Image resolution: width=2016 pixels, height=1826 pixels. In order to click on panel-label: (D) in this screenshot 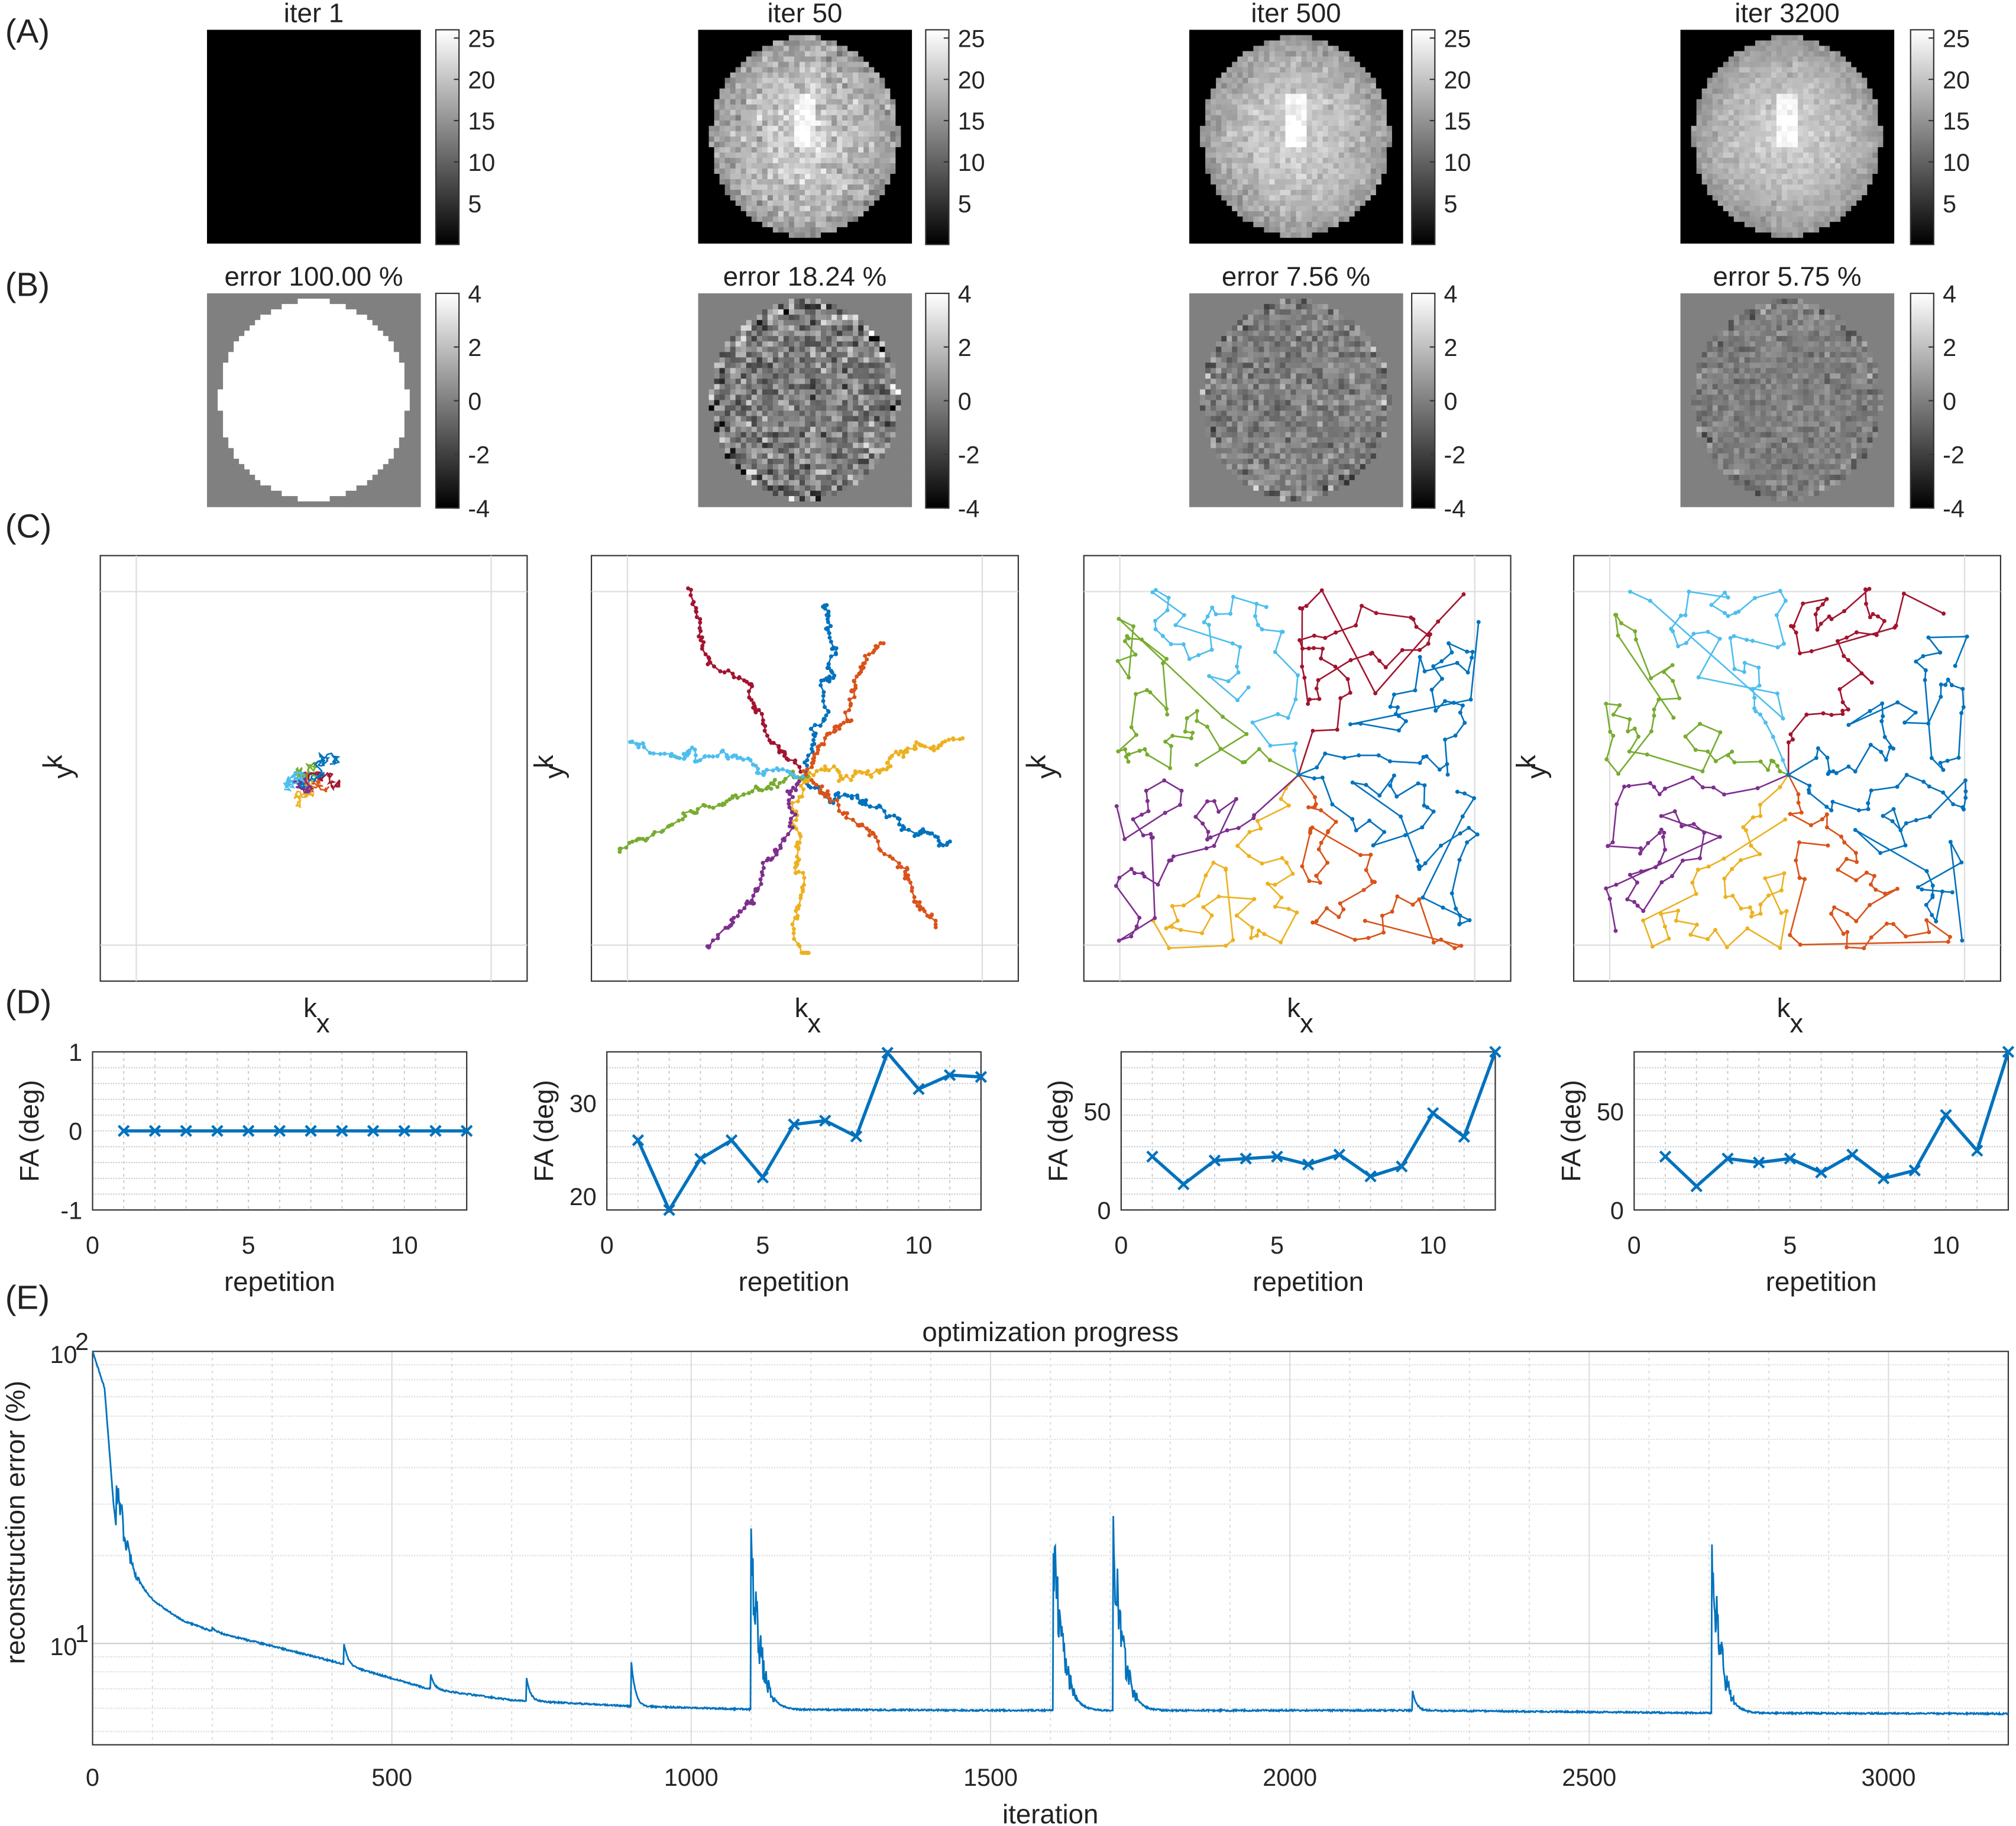, I will do `click(28, 1002)`.